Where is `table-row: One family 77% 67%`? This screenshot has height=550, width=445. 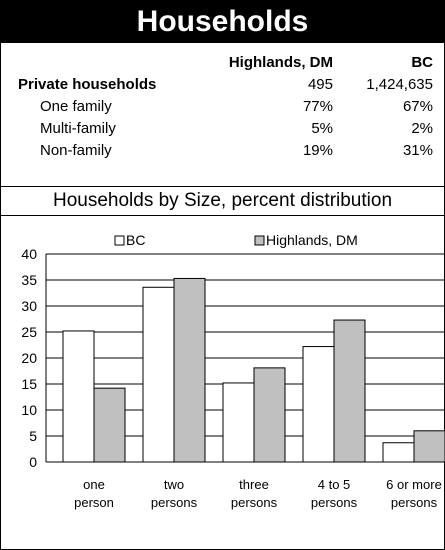
table-row: One family 77% 67% is located at coordinates (225, 107).